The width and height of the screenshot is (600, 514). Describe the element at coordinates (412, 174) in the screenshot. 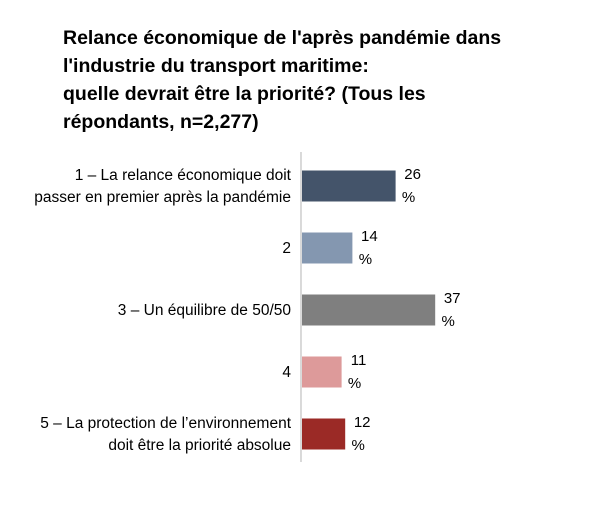

I see `data-label-value: 26` at that location.